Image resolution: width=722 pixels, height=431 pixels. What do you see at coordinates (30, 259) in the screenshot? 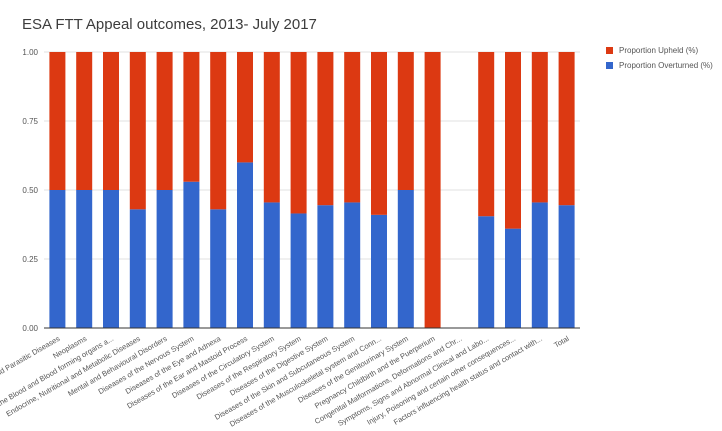
I see `y-tick-label: 0.25` at bounding box center [30, 259].